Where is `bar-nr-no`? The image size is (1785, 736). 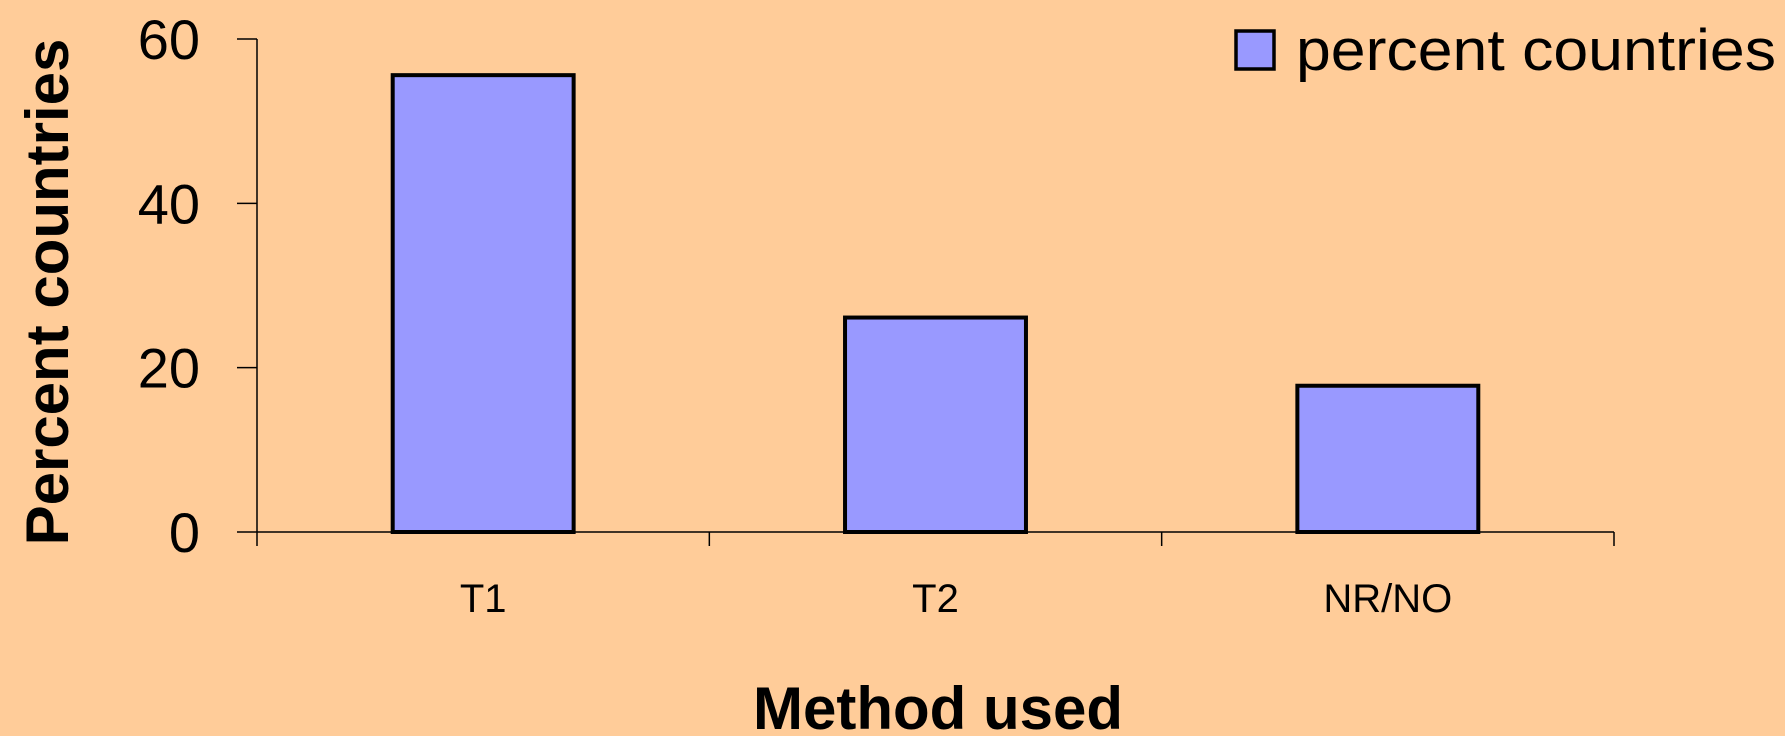 bar-nr-no is located at coordinates (1388, 459).